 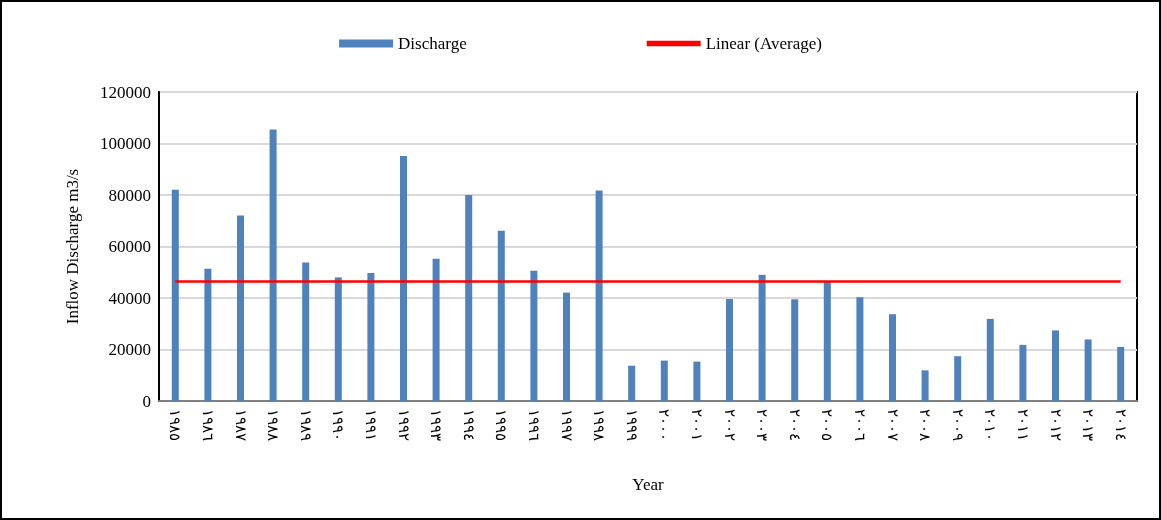 What do you see at coordinates (468, 425) in the screenshot?
I see `x-tick-label: ١٩٩٤` at bounding box center [468, 425].